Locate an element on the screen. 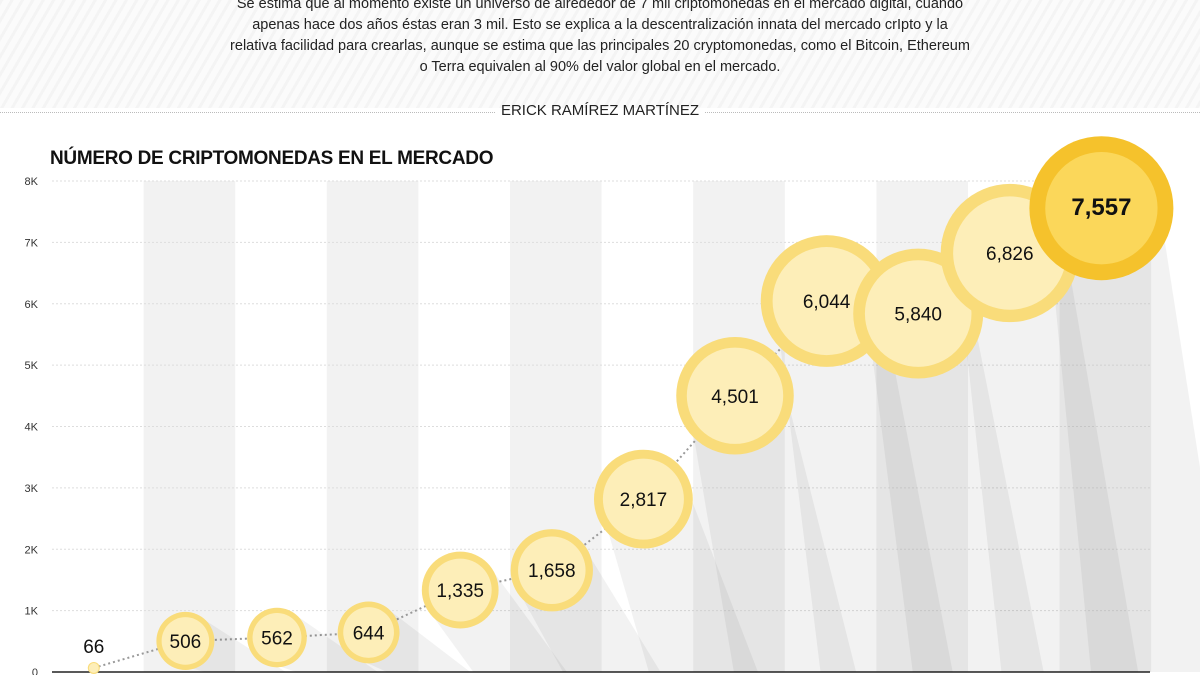 The height and width of the screenshot is (675, 1200). data-label: 506 is located at coordinates (186, 642).